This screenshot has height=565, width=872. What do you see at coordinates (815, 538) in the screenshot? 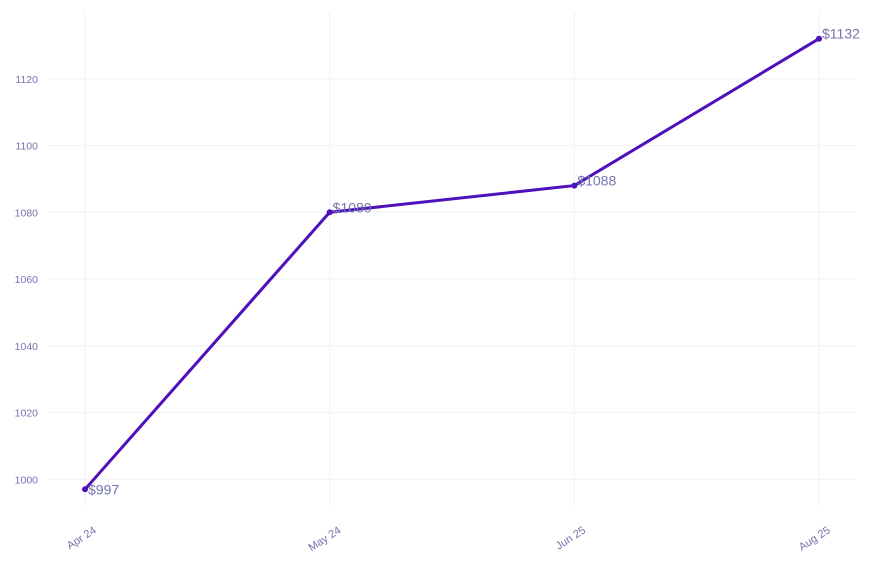
I see `x-axis-tick-label: Aug 25` at bounding box center [815, 538].